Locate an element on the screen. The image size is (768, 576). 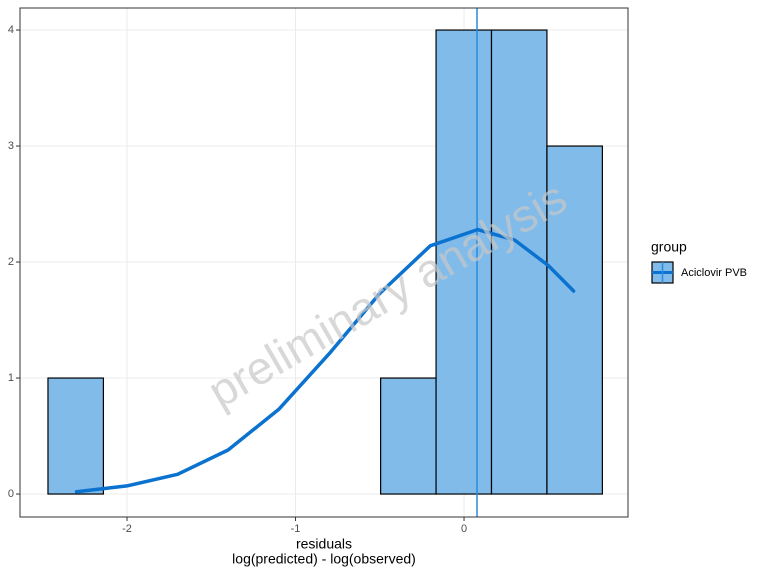
y-tick-label: 4 is located at coordinates (11, 30).